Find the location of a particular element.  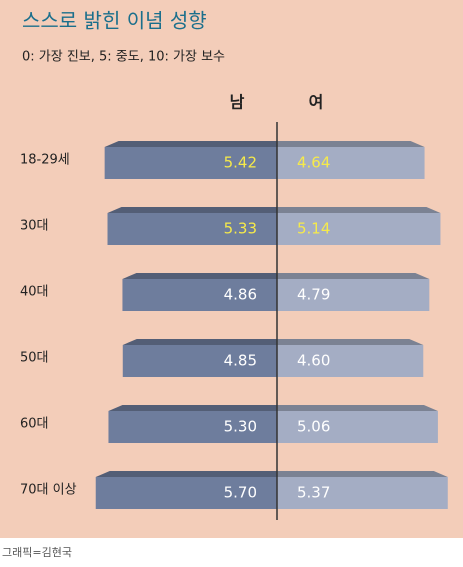

value-label: 5.30 is located at coordinates (240, 427).